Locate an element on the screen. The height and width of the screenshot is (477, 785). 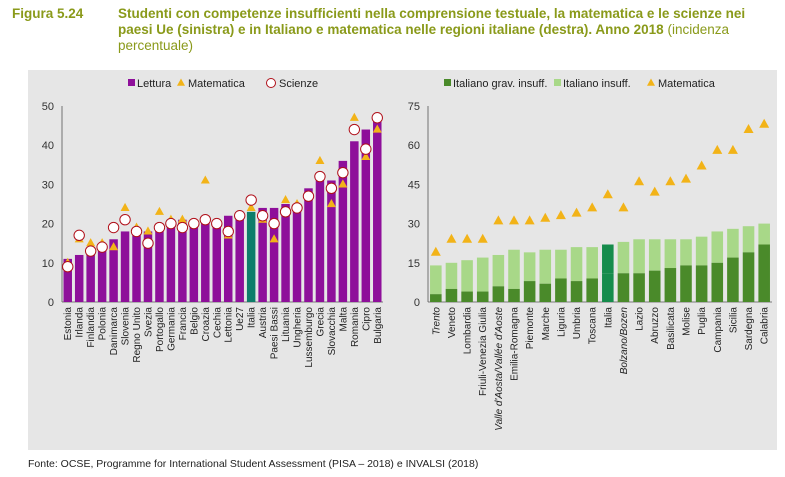
legend-swatch-scienze is located at coordinates (271, 83).